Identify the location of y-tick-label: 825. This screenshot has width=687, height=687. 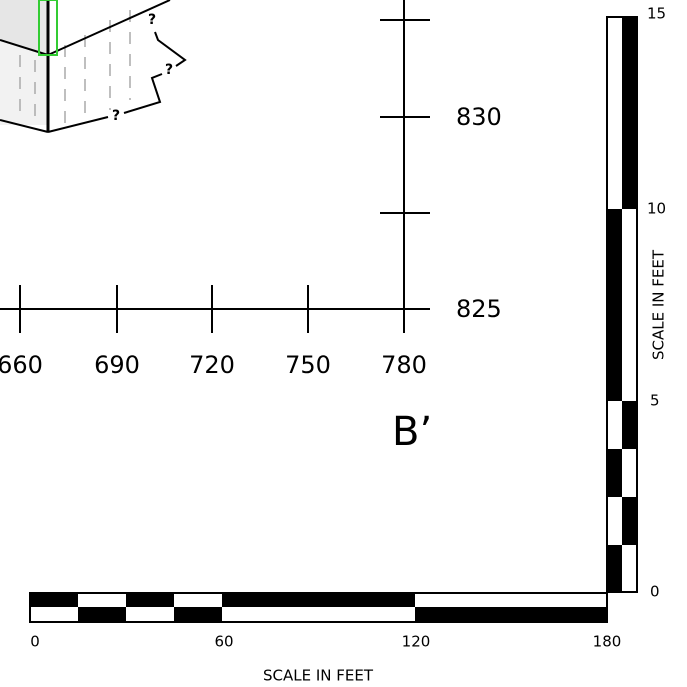
(479, 309).